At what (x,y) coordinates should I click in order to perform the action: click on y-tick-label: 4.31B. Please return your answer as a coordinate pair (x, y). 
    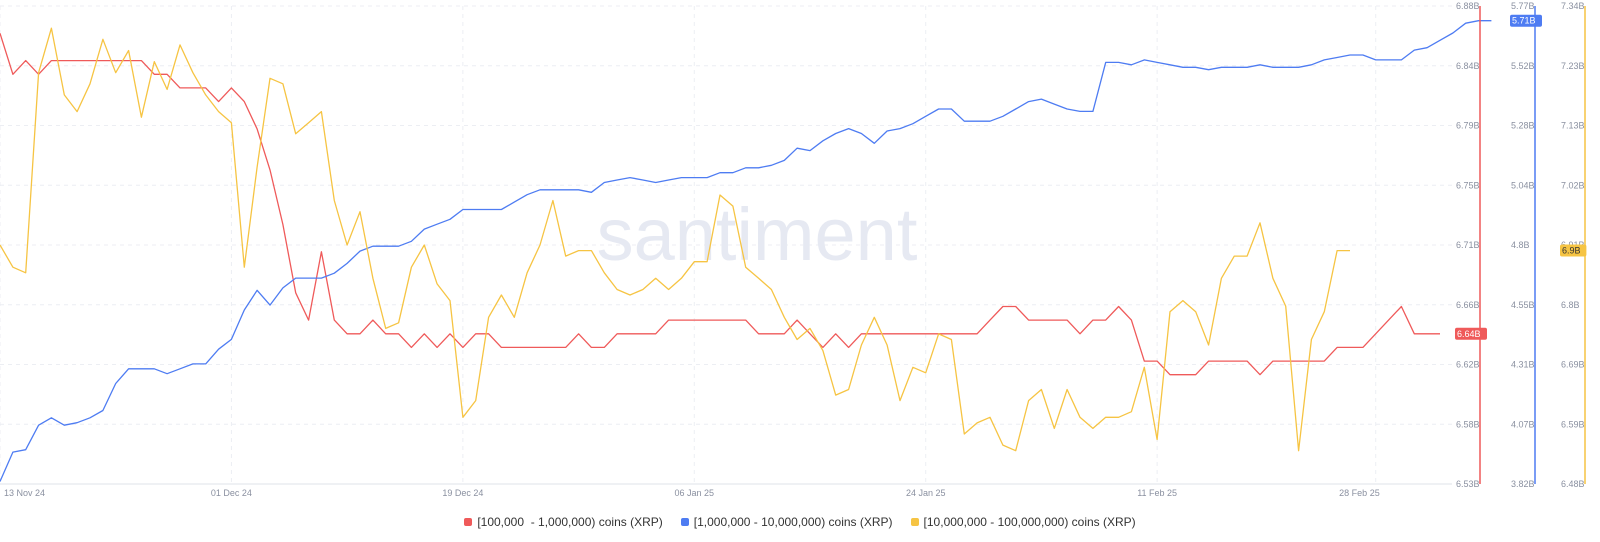
    Looking at the image, I should click on (1523, 365).